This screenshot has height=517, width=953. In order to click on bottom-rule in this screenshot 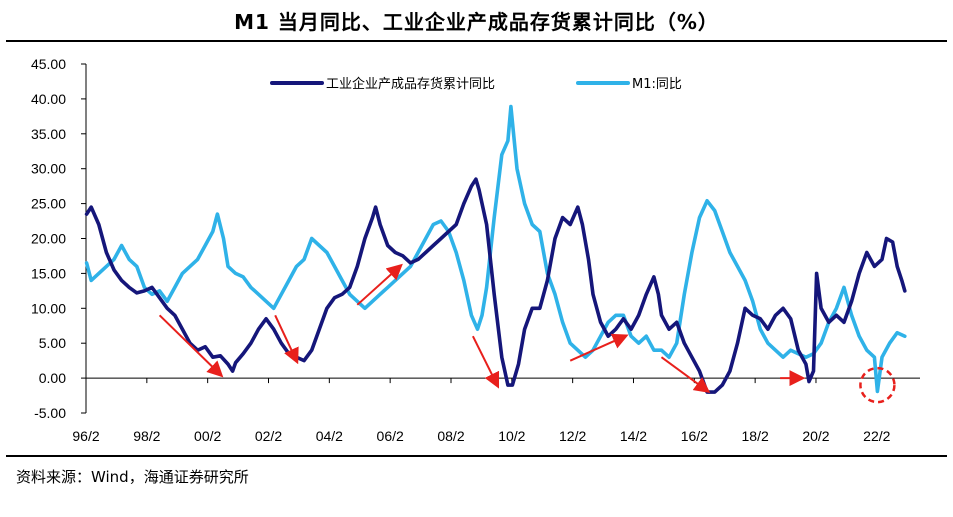, I will do `click(476, 456)`.